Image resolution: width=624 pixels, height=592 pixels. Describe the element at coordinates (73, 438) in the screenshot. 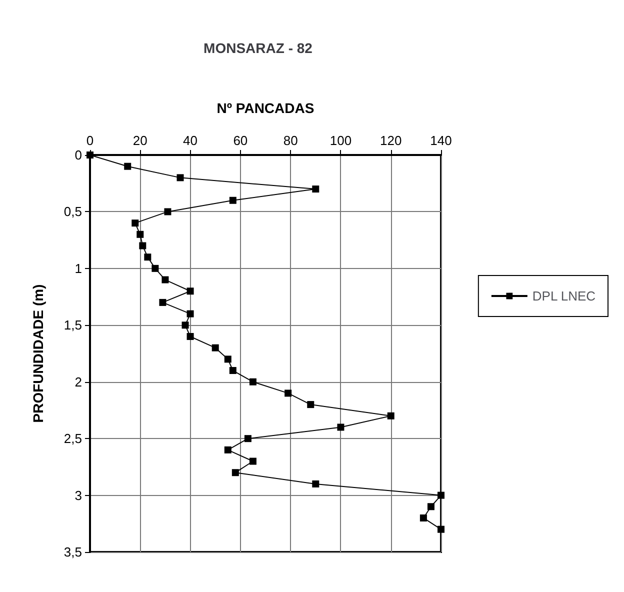

I see `y-tick-label: 2,5` at that location.